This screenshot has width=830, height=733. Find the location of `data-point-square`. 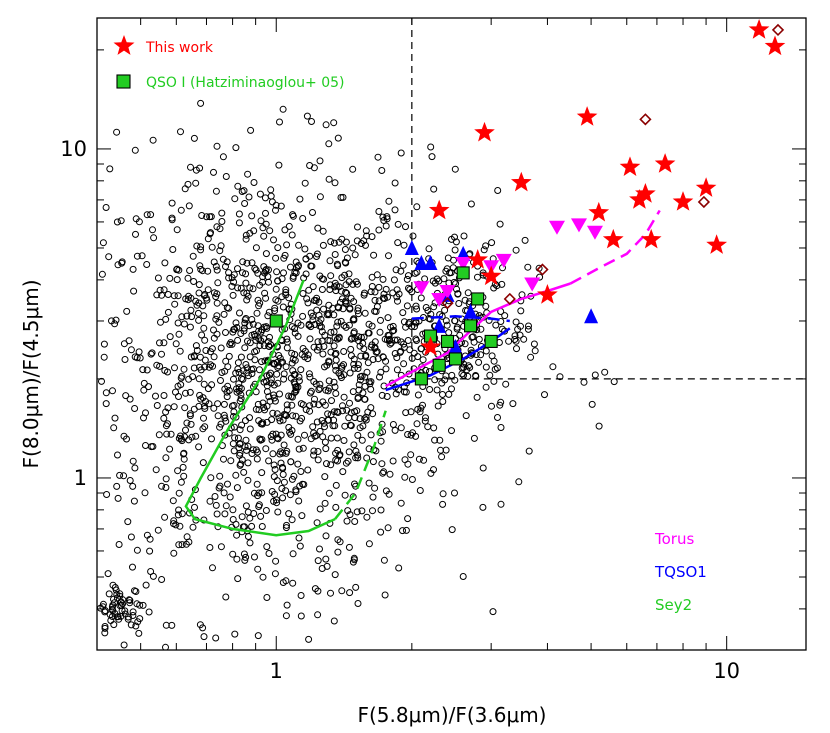

data-point-square is located at coordinates (478, 299).